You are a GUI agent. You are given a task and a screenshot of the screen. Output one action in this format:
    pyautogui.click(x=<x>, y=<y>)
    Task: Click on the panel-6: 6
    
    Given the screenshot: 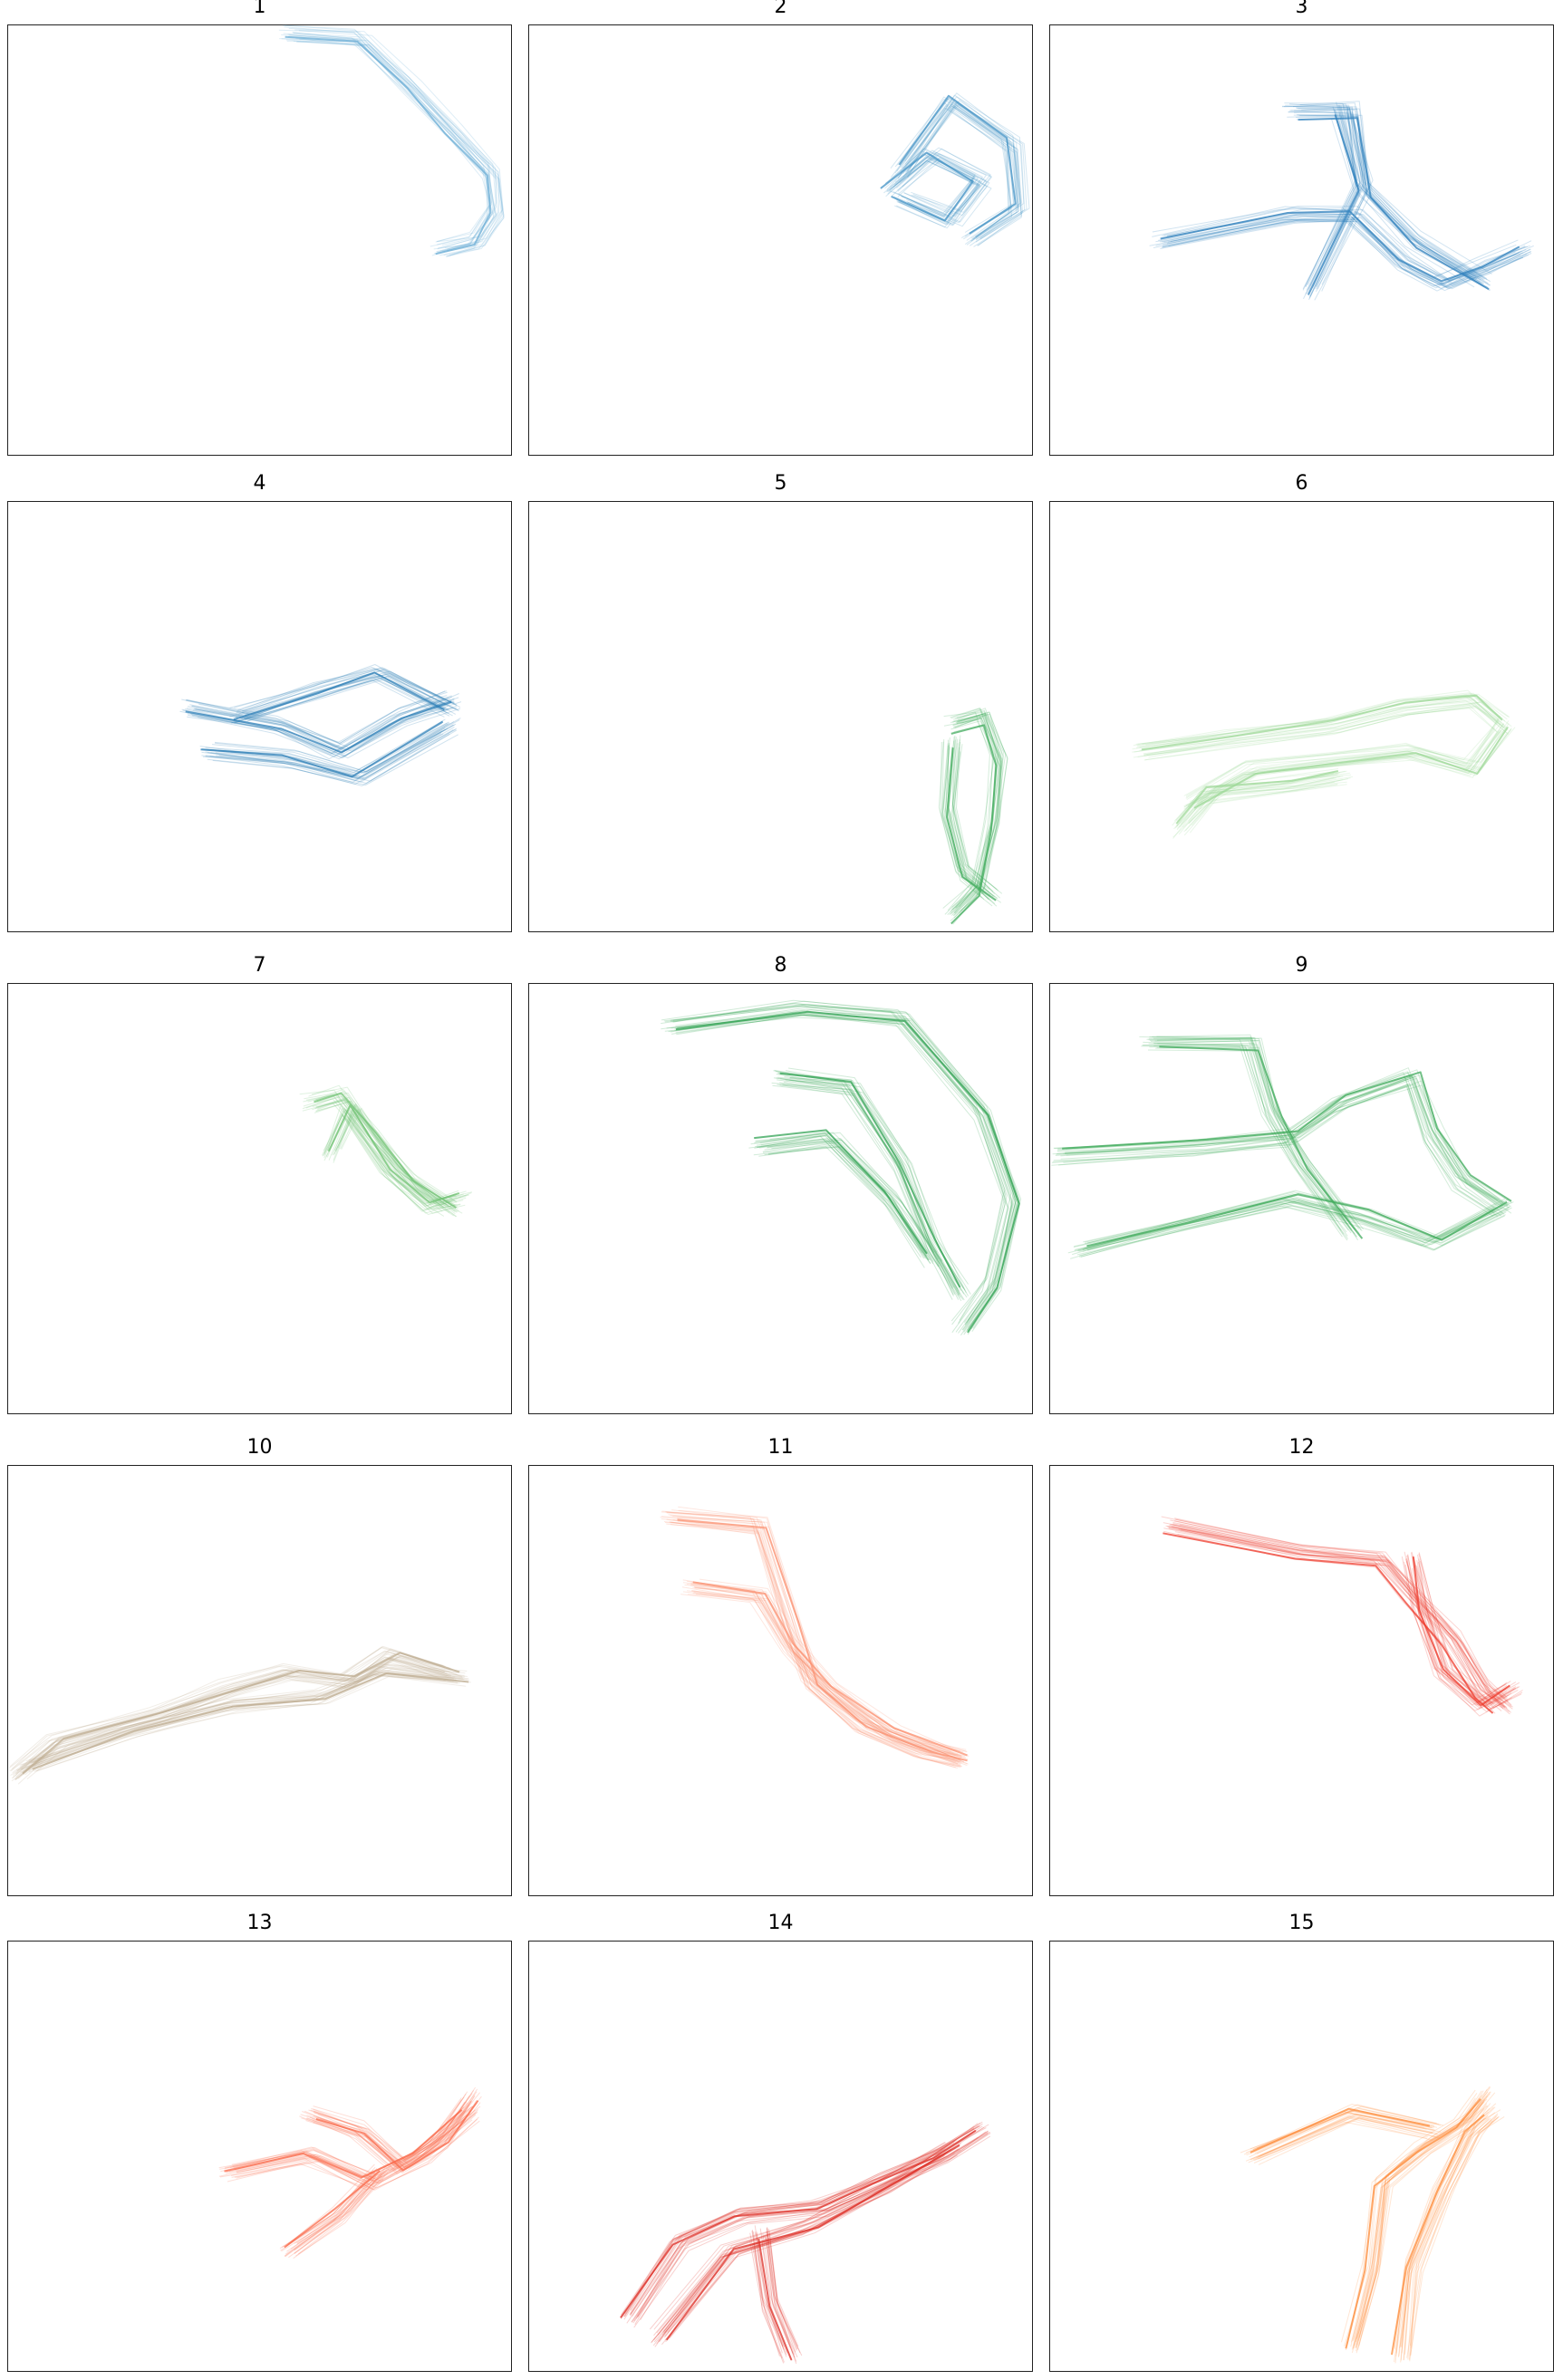 What is the action you would take?
    pyautogui.click(x=1301, y=702)
    